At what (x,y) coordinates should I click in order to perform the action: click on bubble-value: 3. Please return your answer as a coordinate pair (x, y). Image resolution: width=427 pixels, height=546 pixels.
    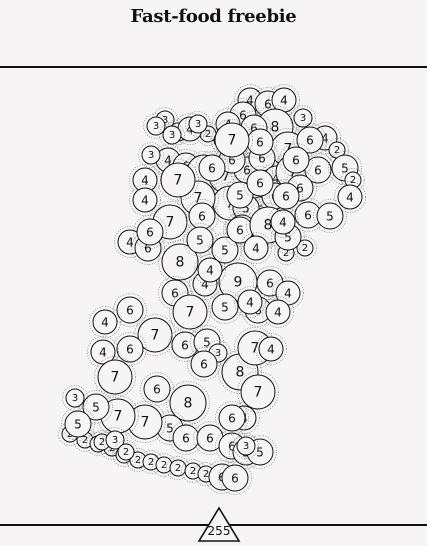
    Looking at the image, I should click on (151, 155).